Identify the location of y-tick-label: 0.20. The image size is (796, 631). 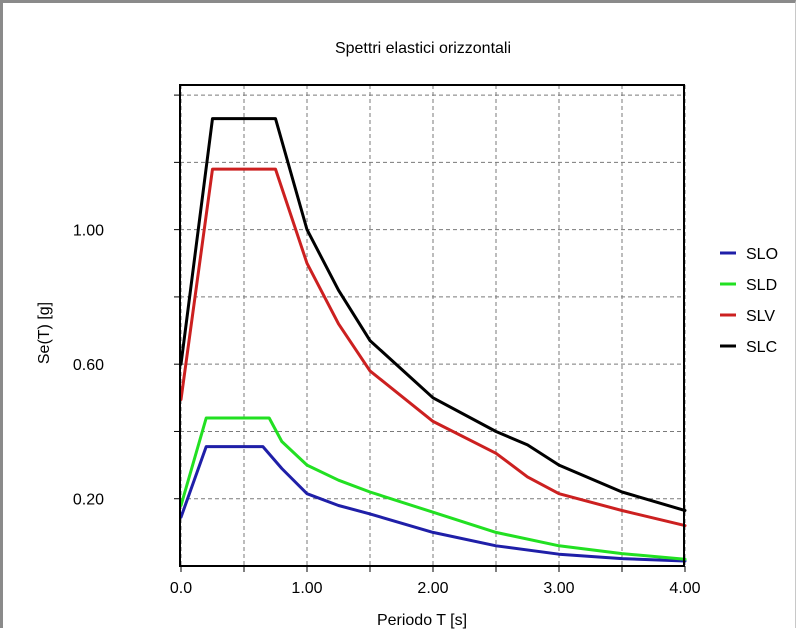
(88, 500).